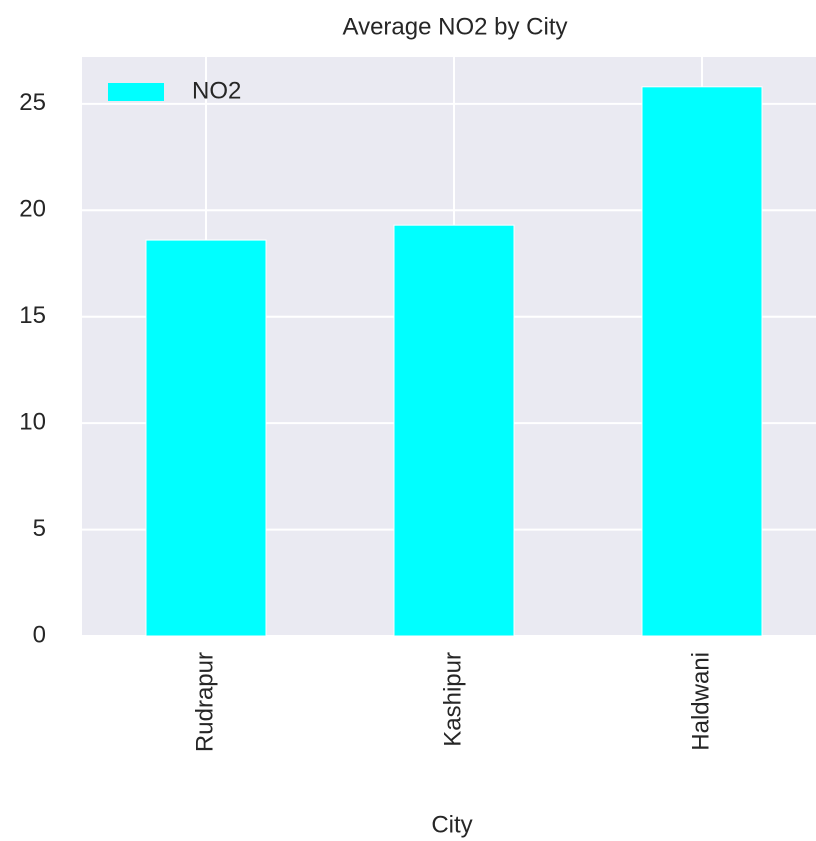 The image size is (816, 841). What do you see at coordinates (204, 702) in the screenshot?
I see `x-tick-label: Rudrapur` at bounding box center [204, 702].